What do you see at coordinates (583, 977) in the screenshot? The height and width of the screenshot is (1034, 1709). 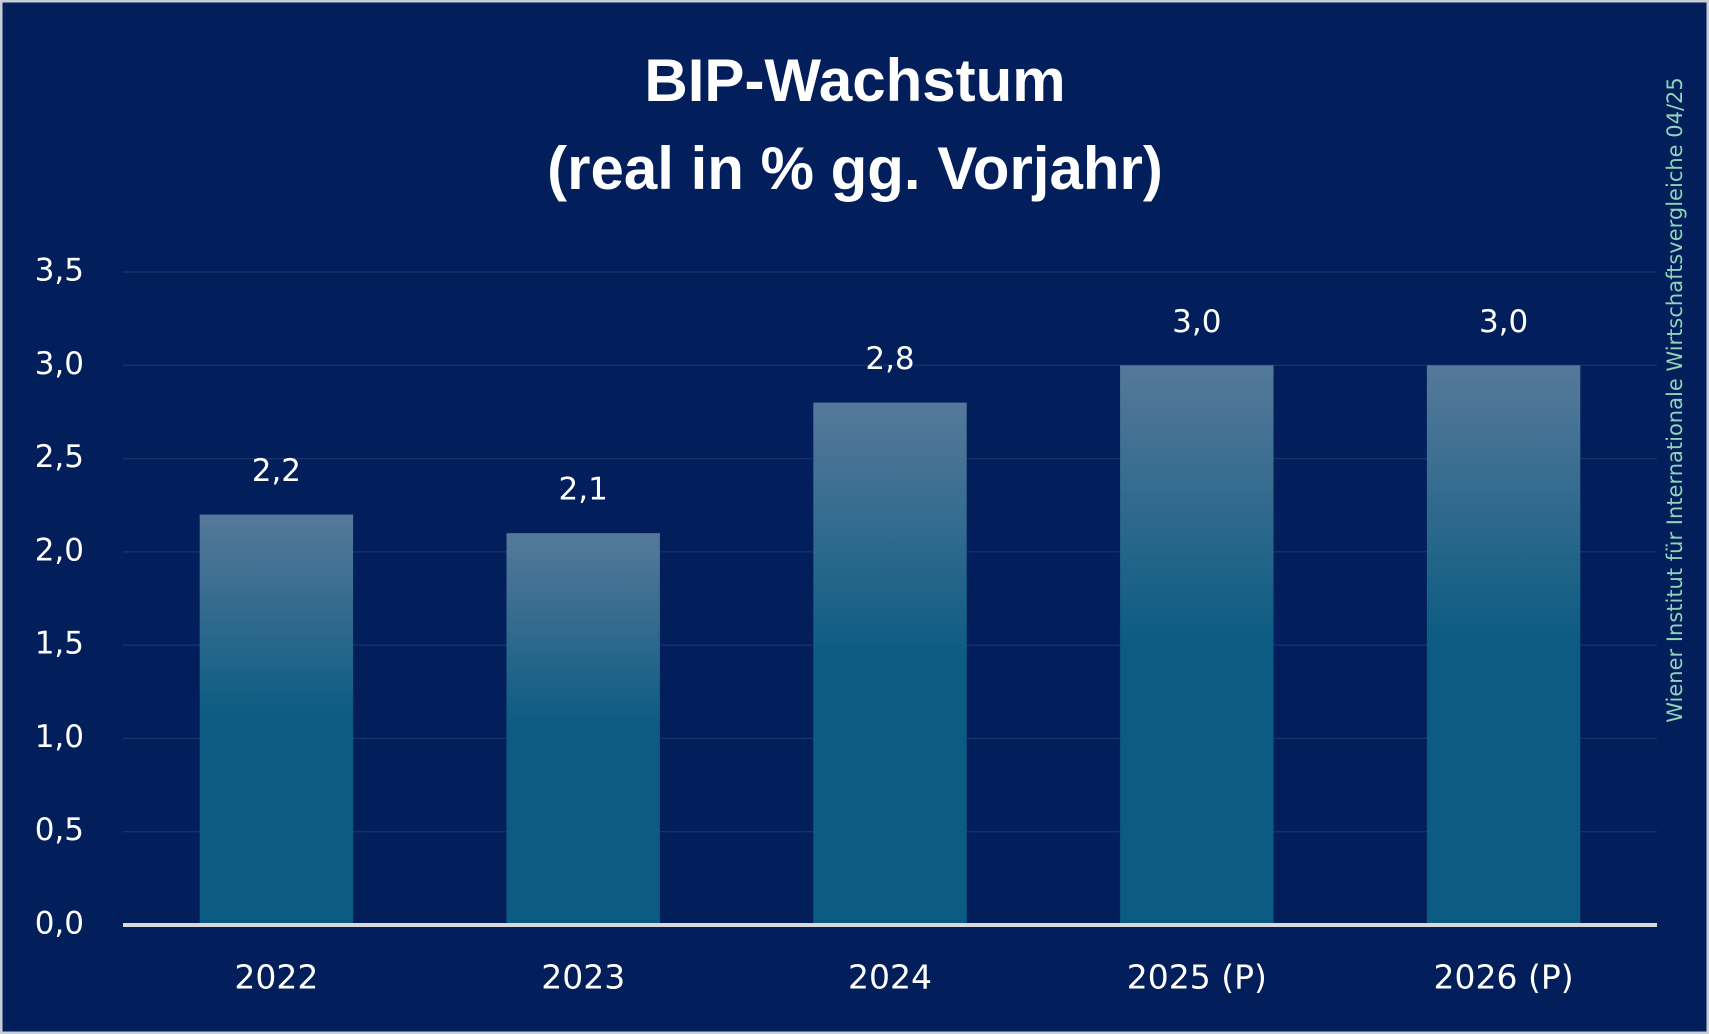 I see `x-tick-label: 2023` at bounding box center [583, 977].